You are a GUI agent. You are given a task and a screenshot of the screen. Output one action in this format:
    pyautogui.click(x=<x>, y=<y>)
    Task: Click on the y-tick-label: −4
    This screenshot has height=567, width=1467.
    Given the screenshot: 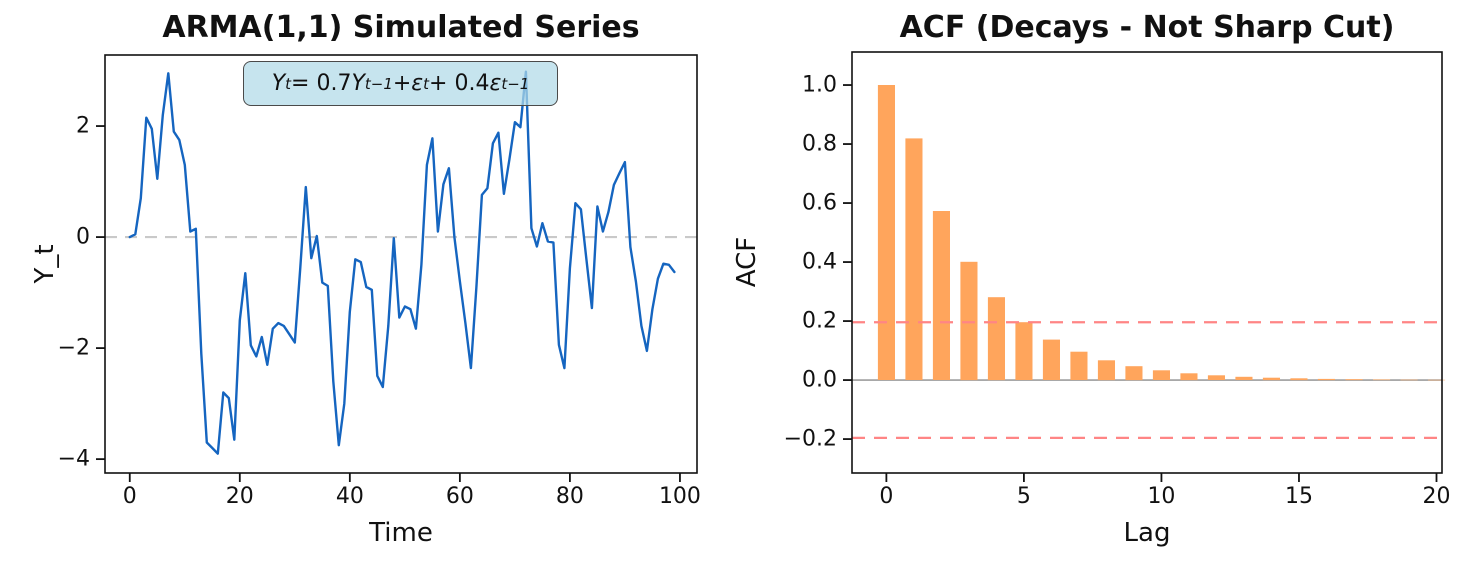 What is the action you would take?
    pyautogui.click(x=73, y=459)
    